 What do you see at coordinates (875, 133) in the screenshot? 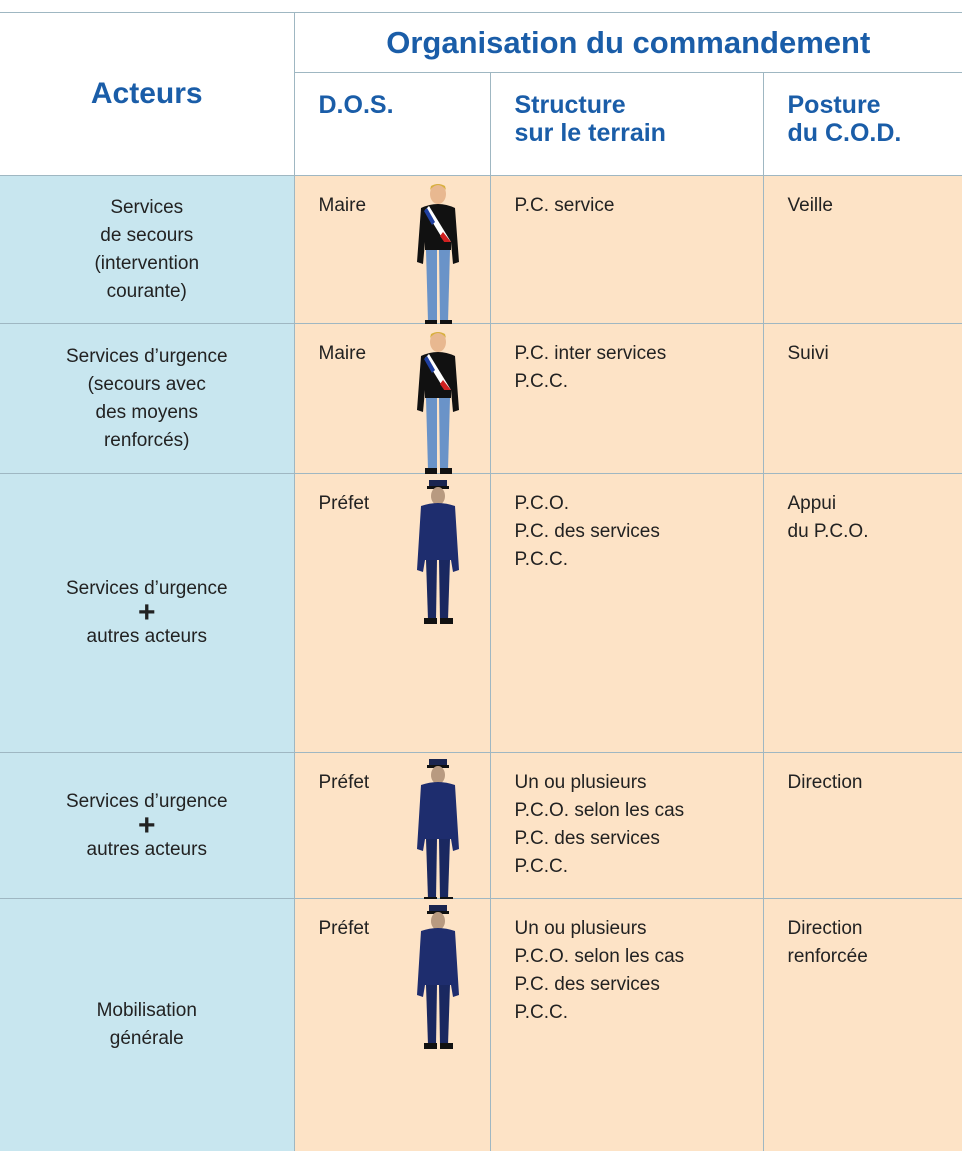
I see `line: du C.O.D.` at bounding box center [875, 133].